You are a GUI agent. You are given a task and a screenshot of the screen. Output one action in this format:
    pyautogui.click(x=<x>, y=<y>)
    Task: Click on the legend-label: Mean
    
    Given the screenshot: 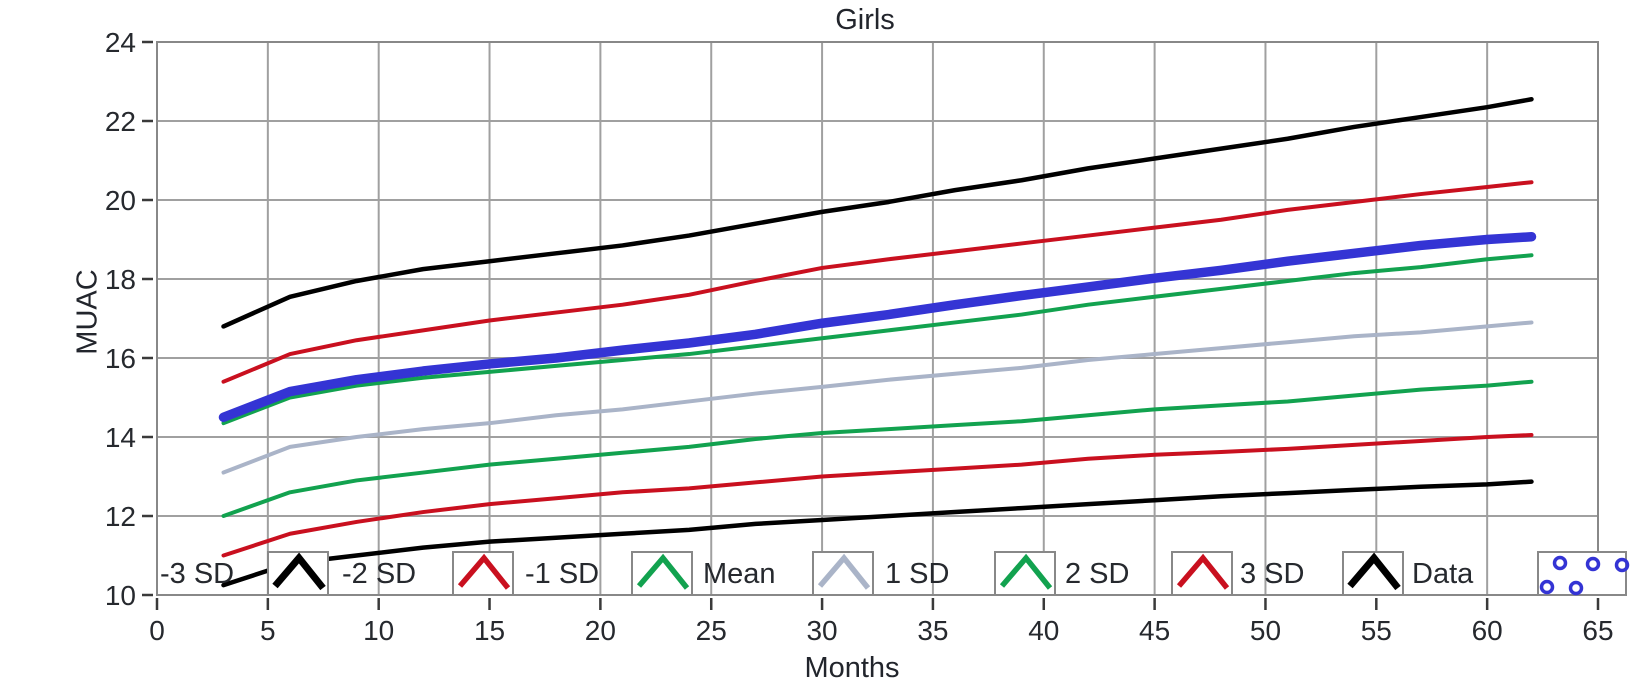 What is the action you would take?
    pyautogui.click(x=739, y=574)
    